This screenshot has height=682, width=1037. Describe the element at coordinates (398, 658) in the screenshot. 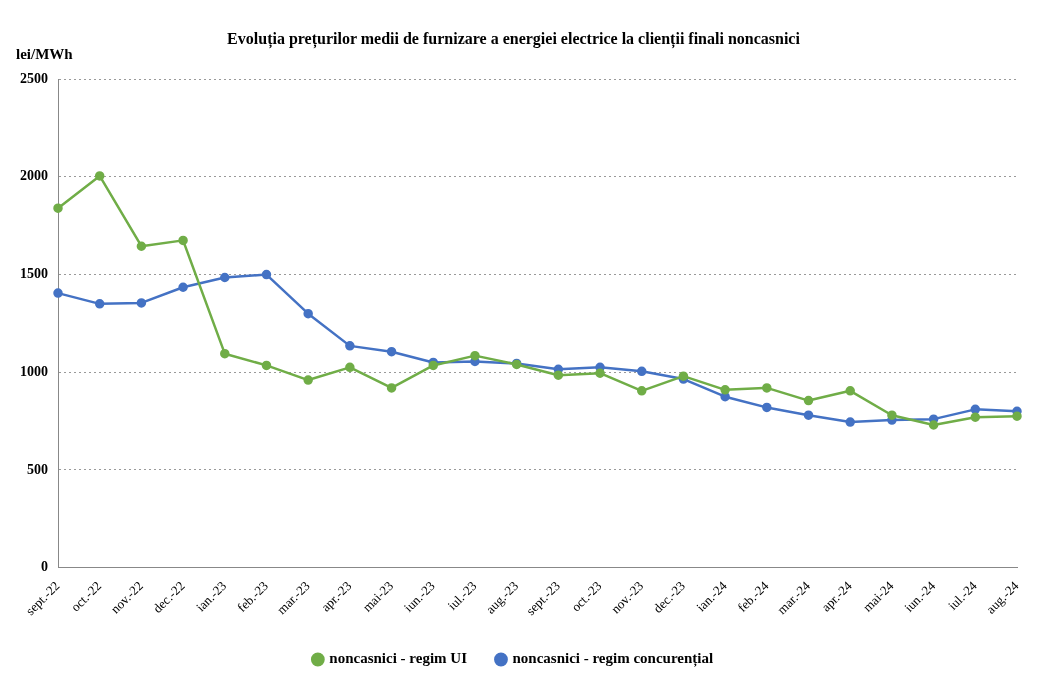

I see `legend-label: noncasnici - regim UI` at that location.